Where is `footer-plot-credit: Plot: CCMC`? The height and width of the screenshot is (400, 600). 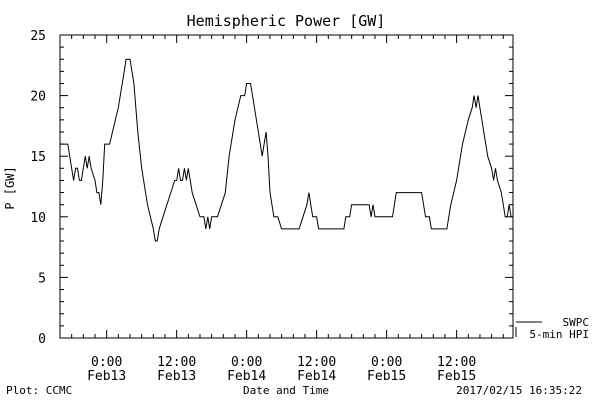 footer-plot-credit: Plot: CCMC is located at coordinates (39, 390).